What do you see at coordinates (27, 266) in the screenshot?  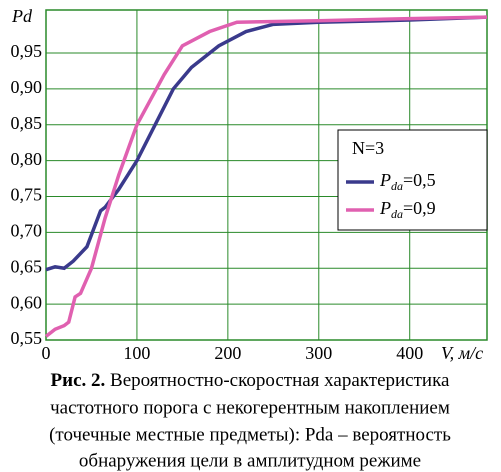 I see `y-tick-label: 0,65` at bounding box center [27, 266].